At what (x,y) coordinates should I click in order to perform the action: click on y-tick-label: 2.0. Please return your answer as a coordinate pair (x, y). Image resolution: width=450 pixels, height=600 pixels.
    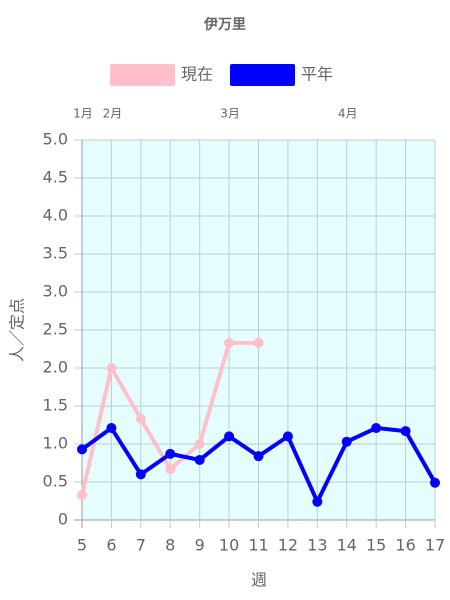
    Looking at the image, I should click on (55, 367).